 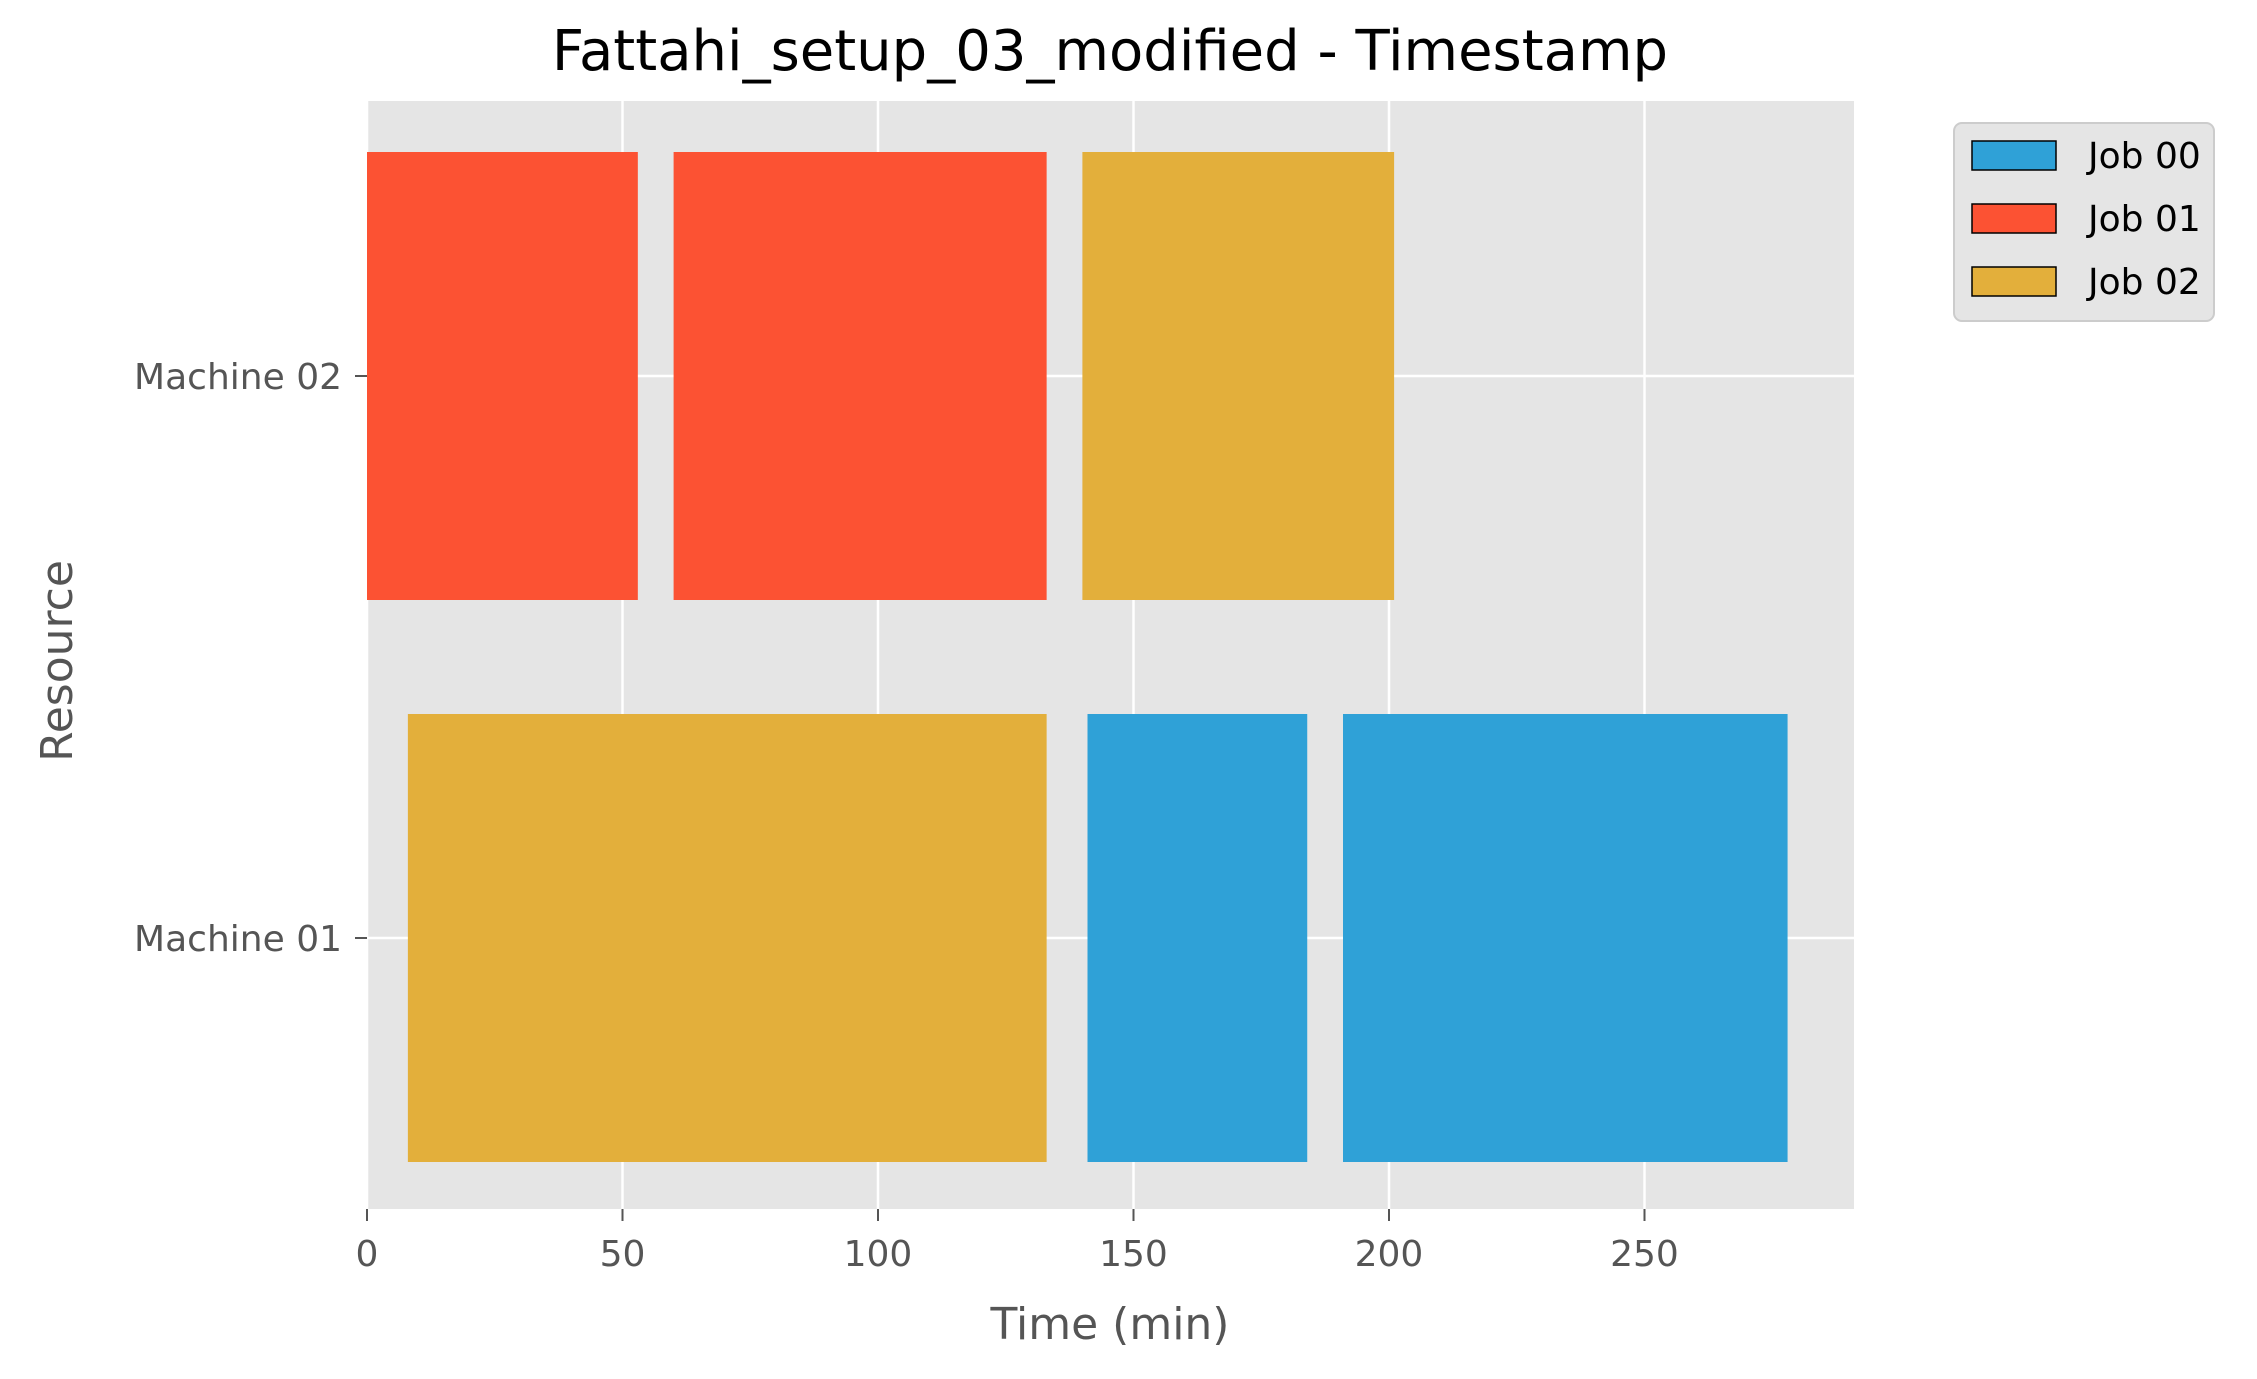 What do you see at coordinates (1017, 1242) in the screenshot?
I see `x-axis: 0 50 100 150 200 250` at bounding box center [1017, 1242].